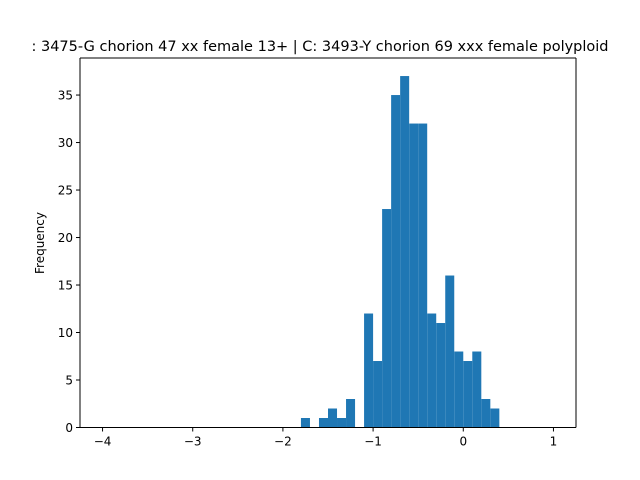 The height and width of the screenshot is (480, 640). I want to click on y-tick-label: 5, so click(69, 381).